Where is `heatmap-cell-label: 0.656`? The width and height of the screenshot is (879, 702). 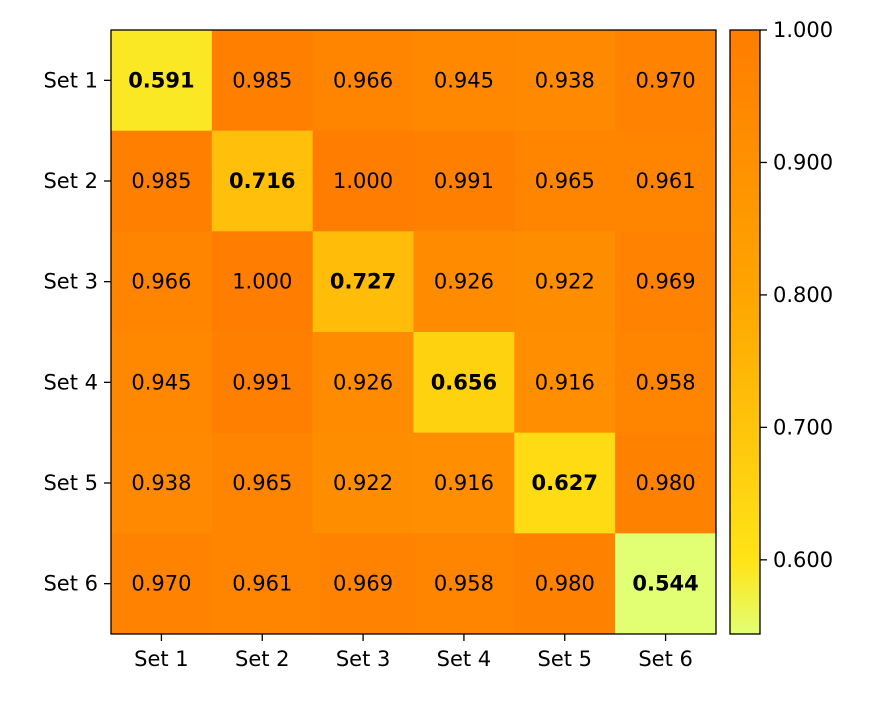 heatmap-cell-label: 0.656 is located at coordinates (464, 382).